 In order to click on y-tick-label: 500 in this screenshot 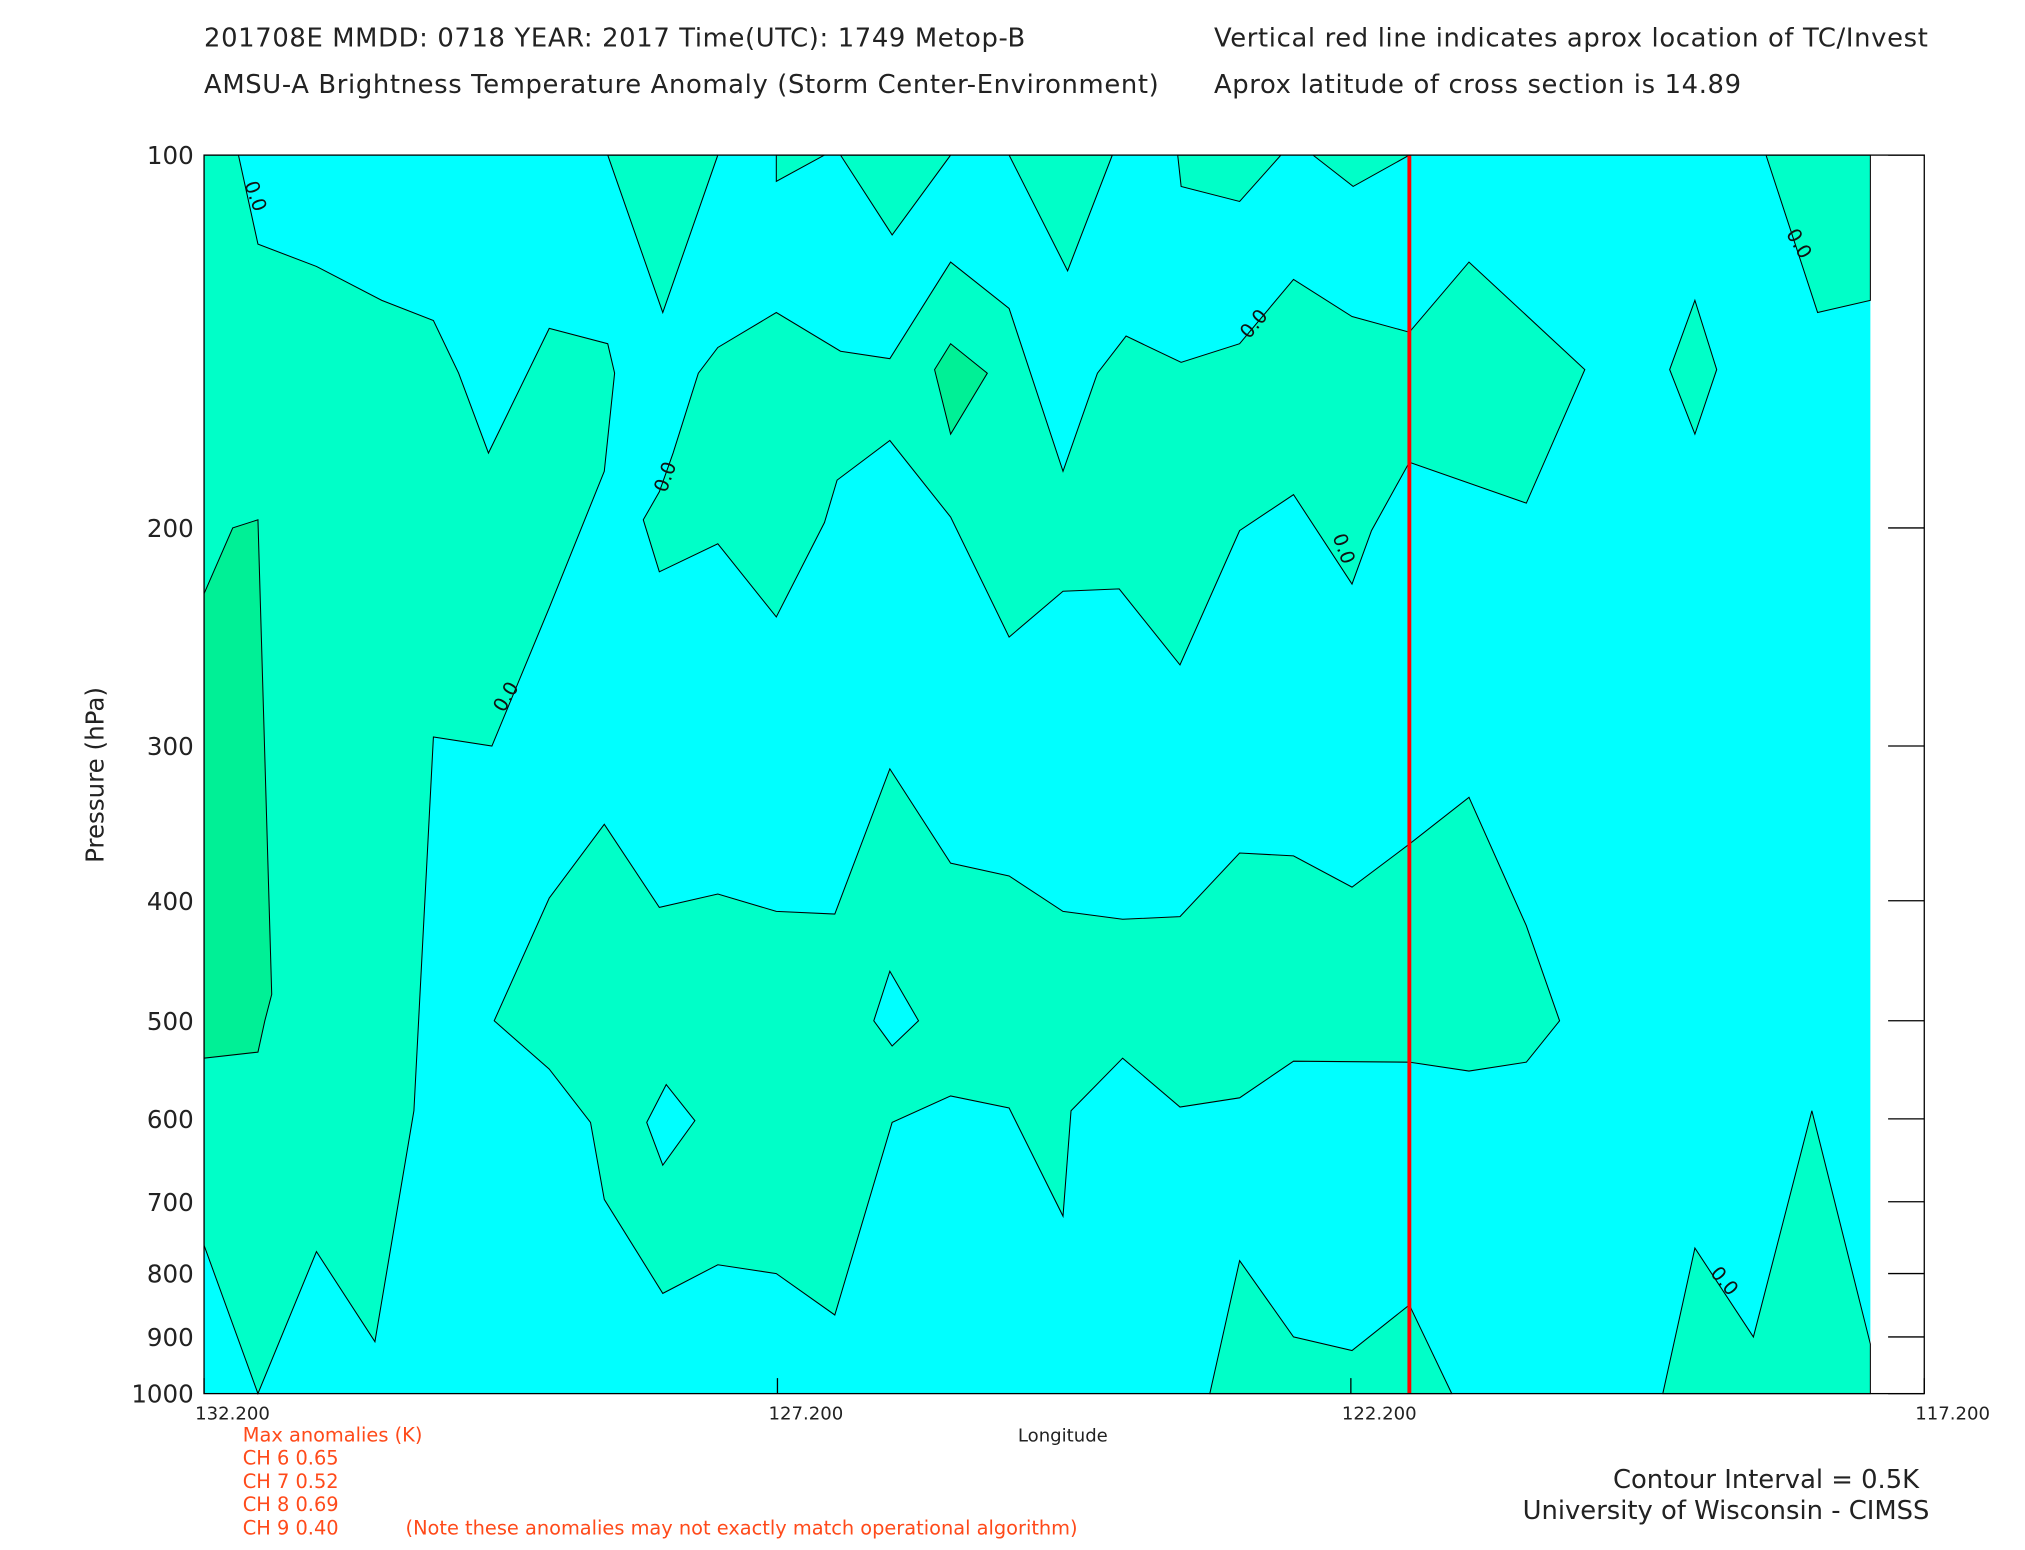, I will do `click(170, 1021)`.